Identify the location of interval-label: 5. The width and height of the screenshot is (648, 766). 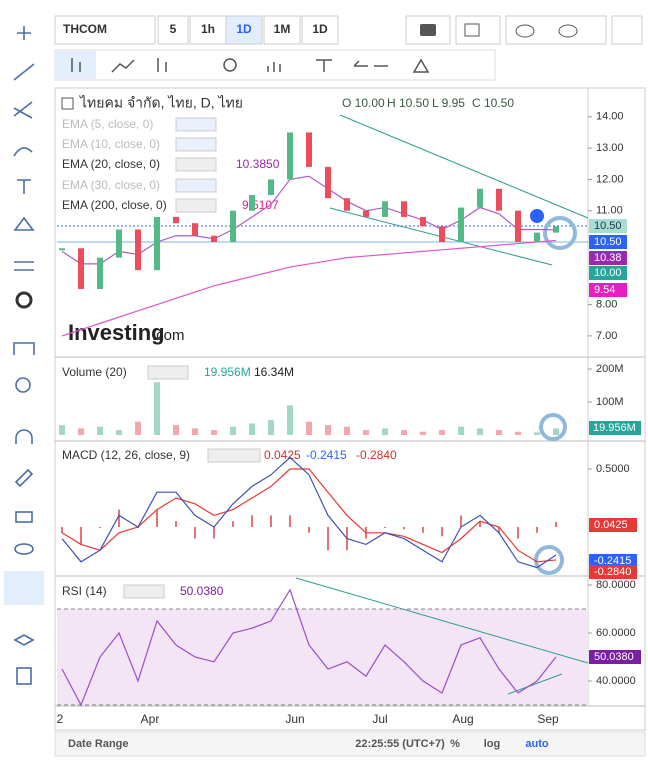
(173, 29).